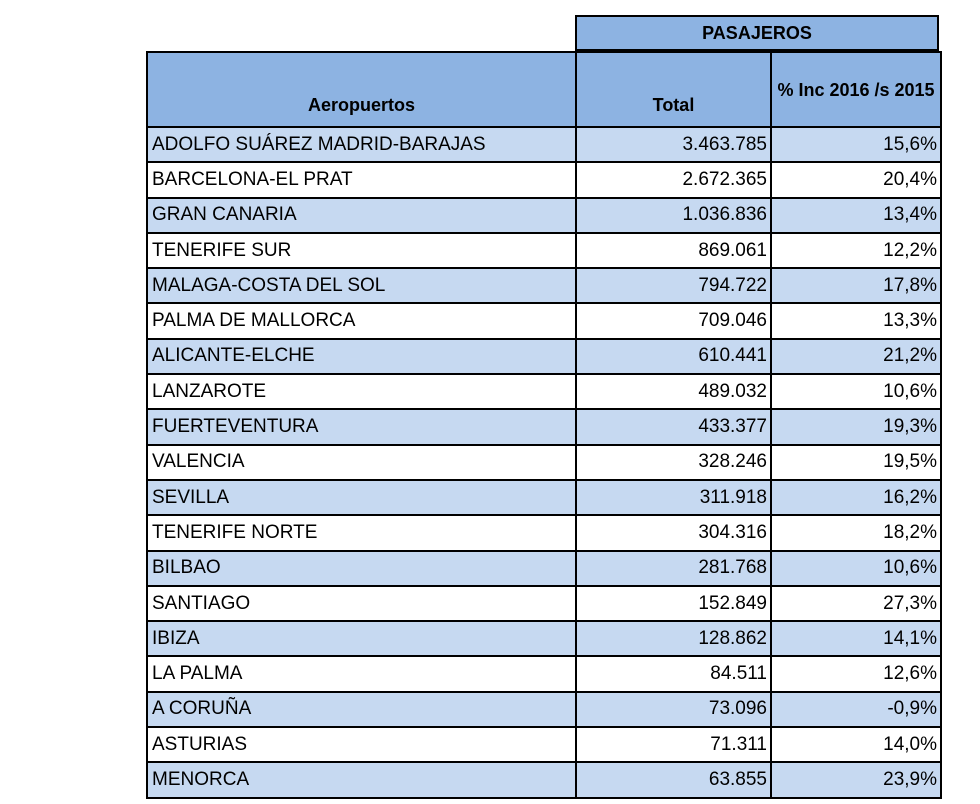  What do you see at coordinates (856, 603) in the screenshot?
I see `increase-cell: 27,3%` at bounding box center [856, 603].